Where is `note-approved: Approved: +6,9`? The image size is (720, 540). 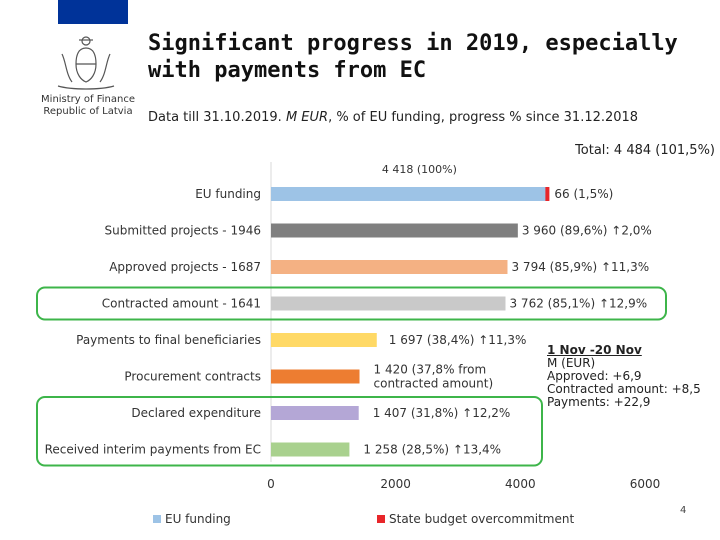 note-approved: Approved: +6,9 is located at coordinates (594, 376).